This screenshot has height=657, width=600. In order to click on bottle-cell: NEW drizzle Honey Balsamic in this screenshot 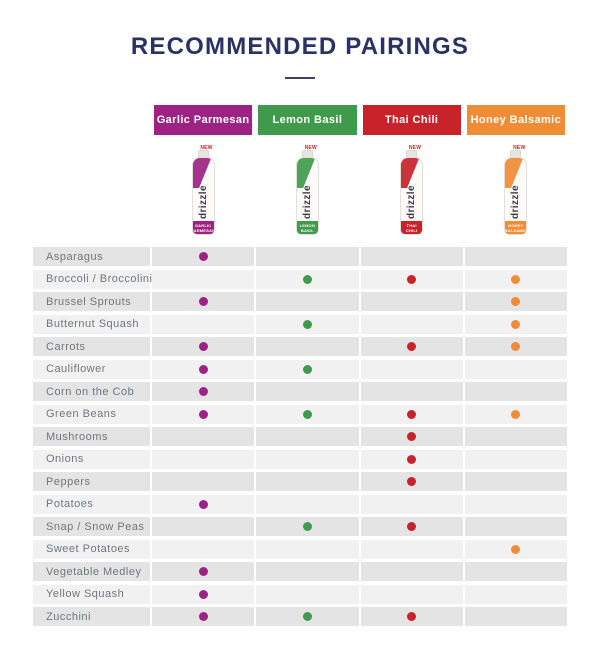, I will do `click(516, 191)`.